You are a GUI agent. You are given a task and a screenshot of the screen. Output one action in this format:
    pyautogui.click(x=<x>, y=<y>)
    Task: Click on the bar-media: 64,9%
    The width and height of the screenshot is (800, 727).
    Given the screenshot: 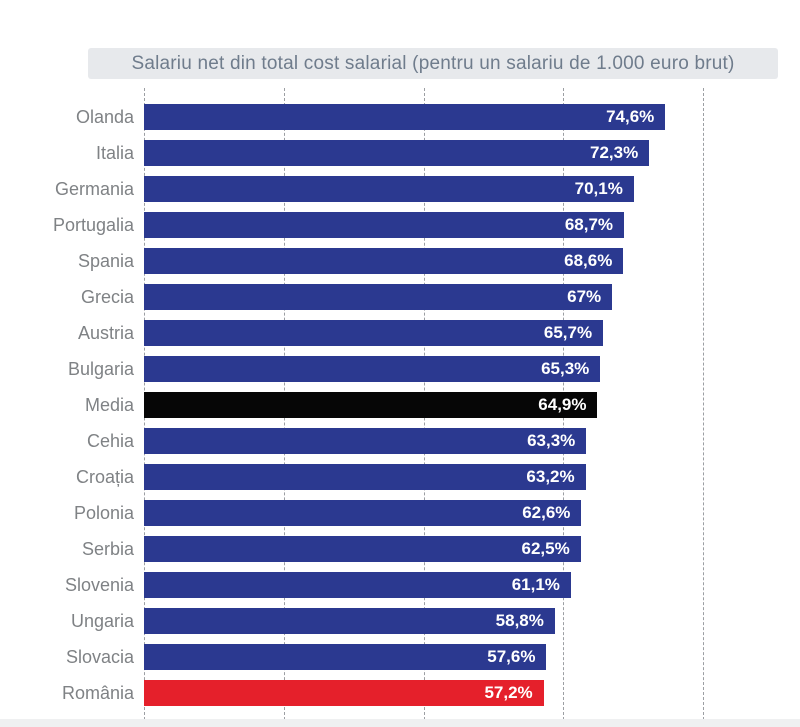 What is the action you would take?
    pyautogui.click(x=371, y=405)
    